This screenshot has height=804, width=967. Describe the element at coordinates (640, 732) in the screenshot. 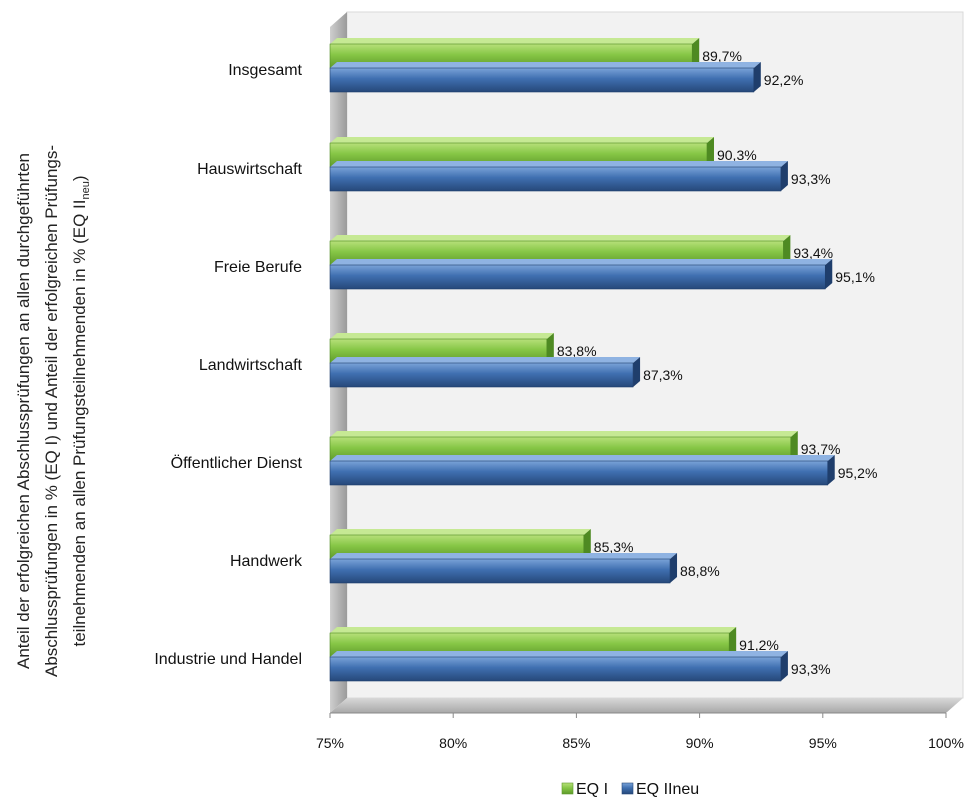

I see `x-axis-ticks: 75% 80% 85% 90% 95% 100%` at that location.